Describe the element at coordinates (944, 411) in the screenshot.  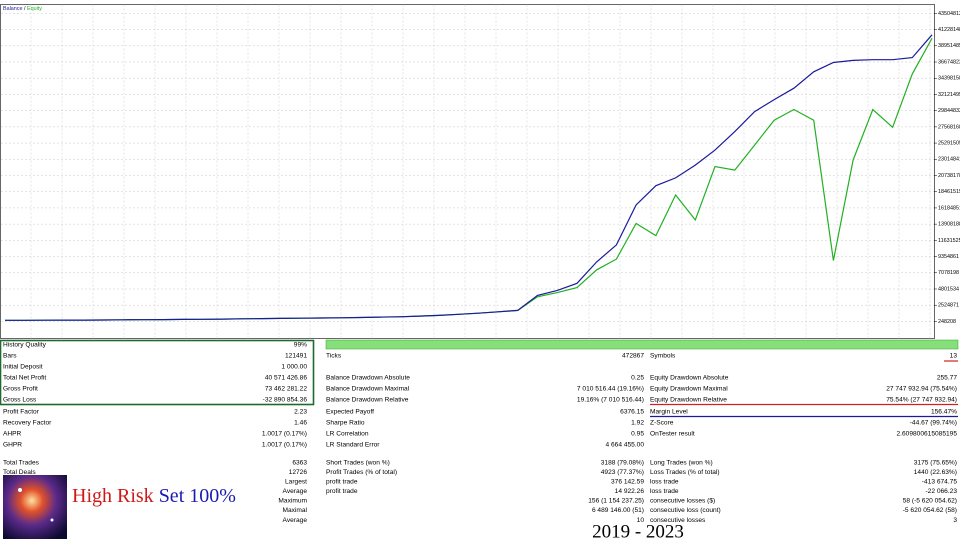
I see `cell-value: 156.47%` at that location.